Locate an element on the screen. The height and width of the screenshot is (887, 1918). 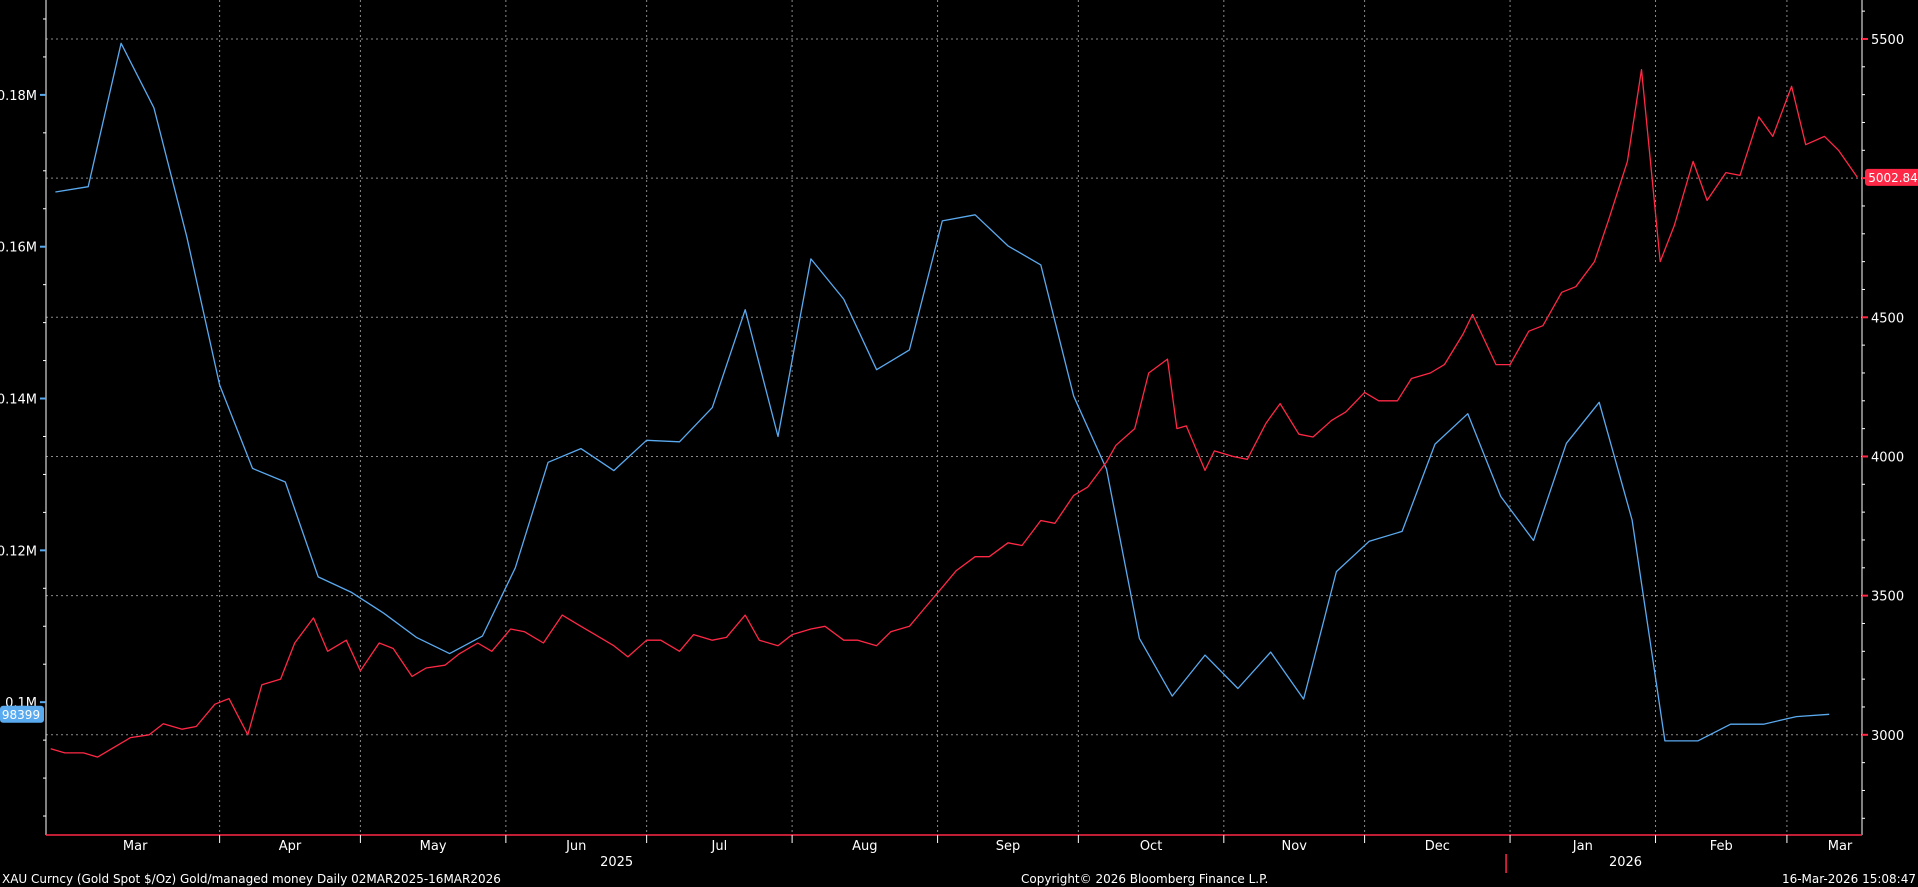
right-tick-label: 5500 is located at coordinates (1887, 40).